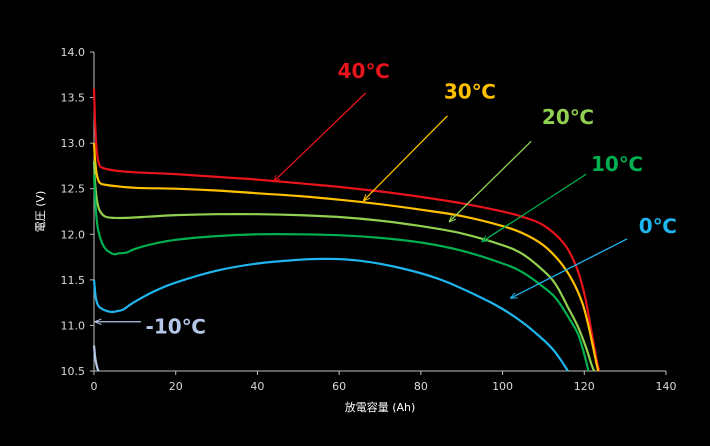 This screenshot has width=710, height=446. Describe the element at coordinates (490, 180) in the screenshot. I see `arrow-20c` at that location.